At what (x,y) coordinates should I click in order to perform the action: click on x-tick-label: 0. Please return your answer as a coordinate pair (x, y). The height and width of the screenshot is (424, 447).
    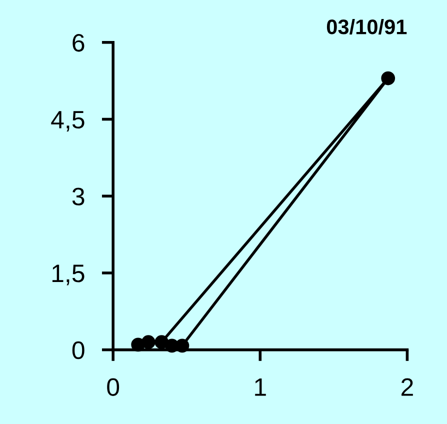
    Looking at the image, I should click on (113, 387).